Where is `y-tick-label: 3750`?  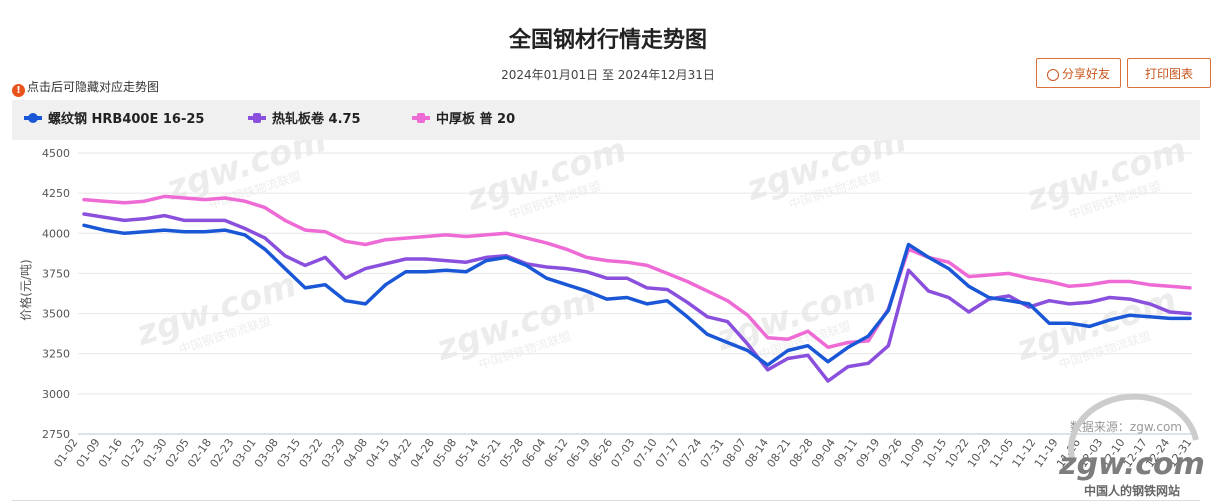
y-tick-label: 3750 is located at coordinates (56, 273).